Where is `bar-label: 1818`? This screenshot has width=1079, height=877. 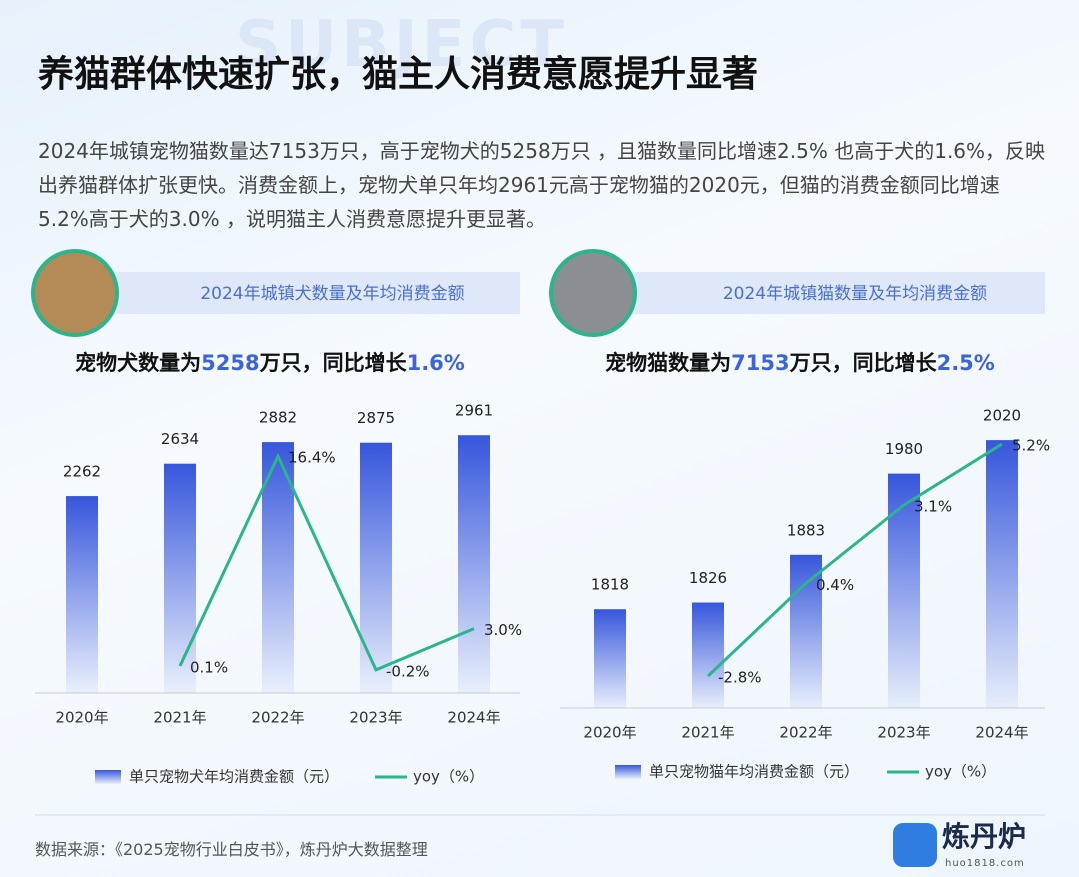
bar-label: 1818 is located at coordinates (610, 585).